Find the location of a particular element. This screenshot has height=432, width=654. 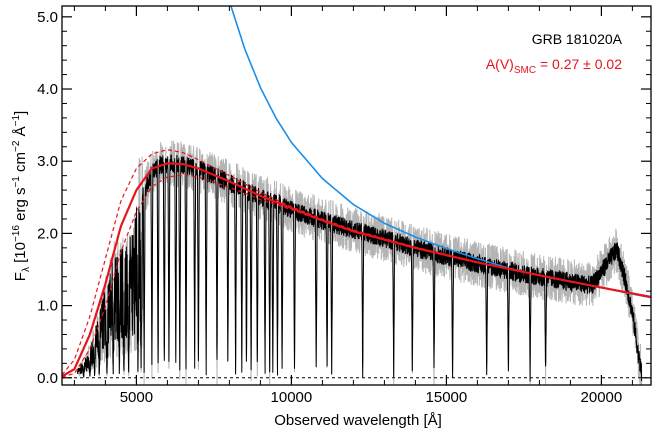

extinction-value: = 0.27 ± 0.02 is located at coordinates (579, 64).